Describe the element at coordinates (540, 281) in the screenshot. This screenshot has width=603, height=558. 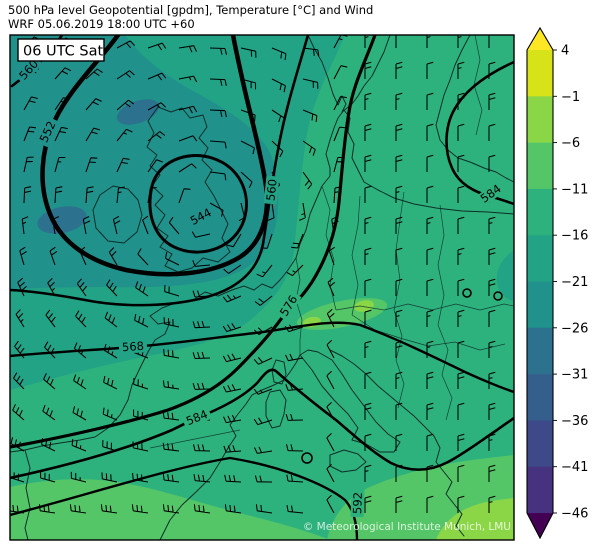
I see `colorbar-segments` at that location.